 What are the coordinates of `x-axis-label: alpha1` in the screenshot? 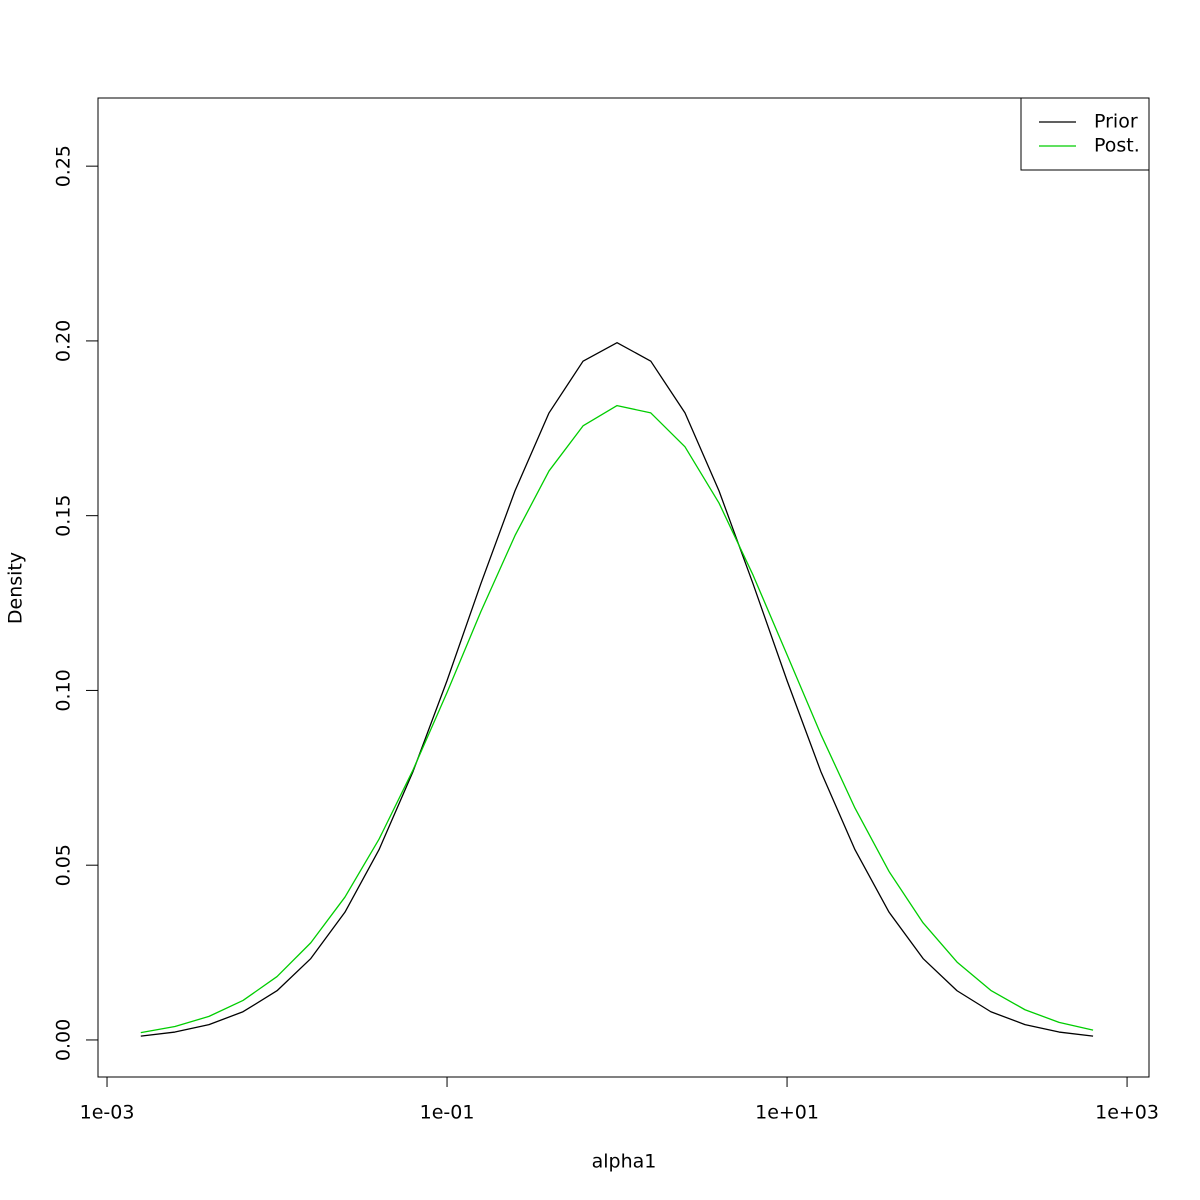 It's located at (624, 1162).